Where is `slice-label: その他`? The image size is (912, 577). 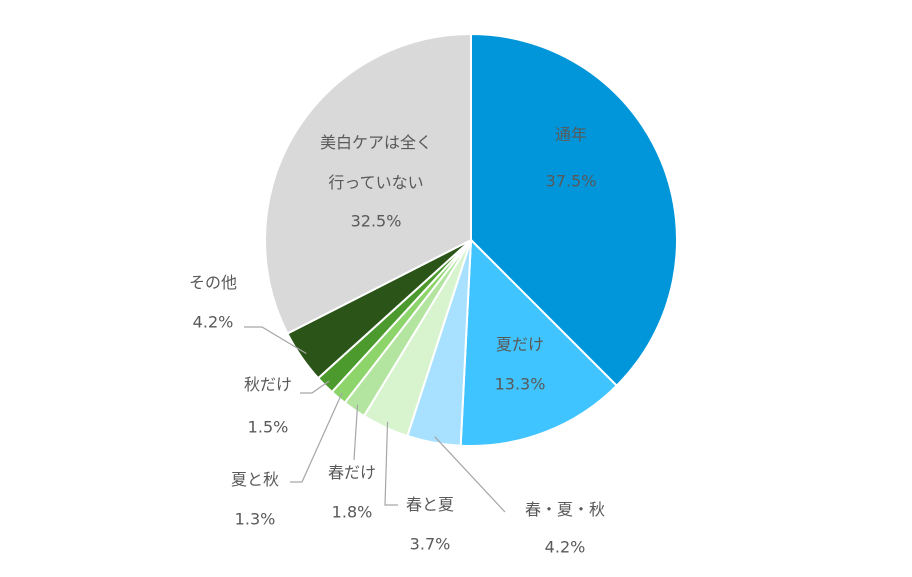
slice-label: その他 is located at coordinates (213, 282).